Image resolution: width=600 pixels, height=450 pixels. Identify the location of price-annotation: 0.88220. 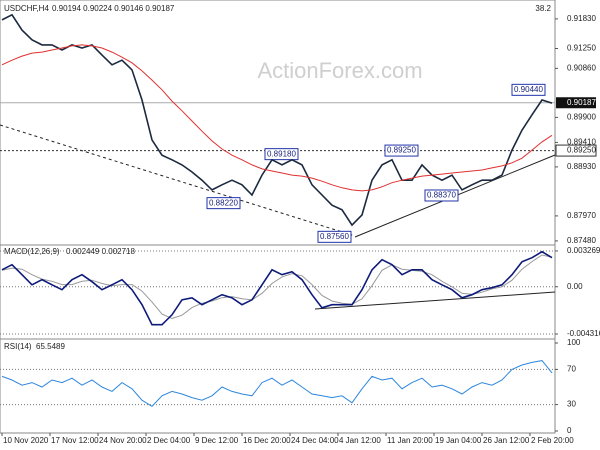
(223, 202).